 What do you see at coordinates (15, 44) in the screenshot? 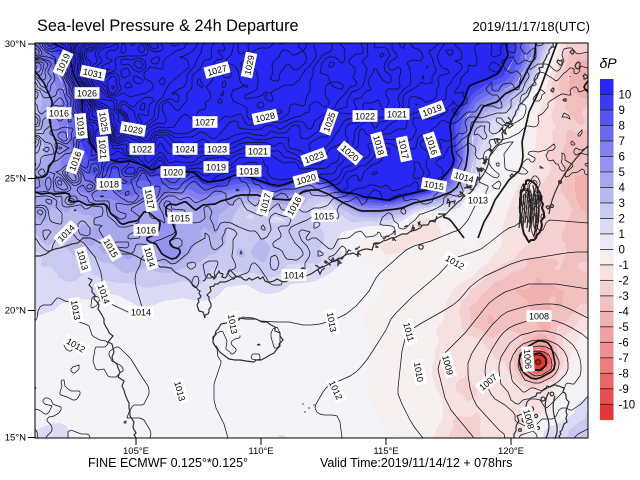
I see `svg-text: 30°N` at bounding box center [15, 44].